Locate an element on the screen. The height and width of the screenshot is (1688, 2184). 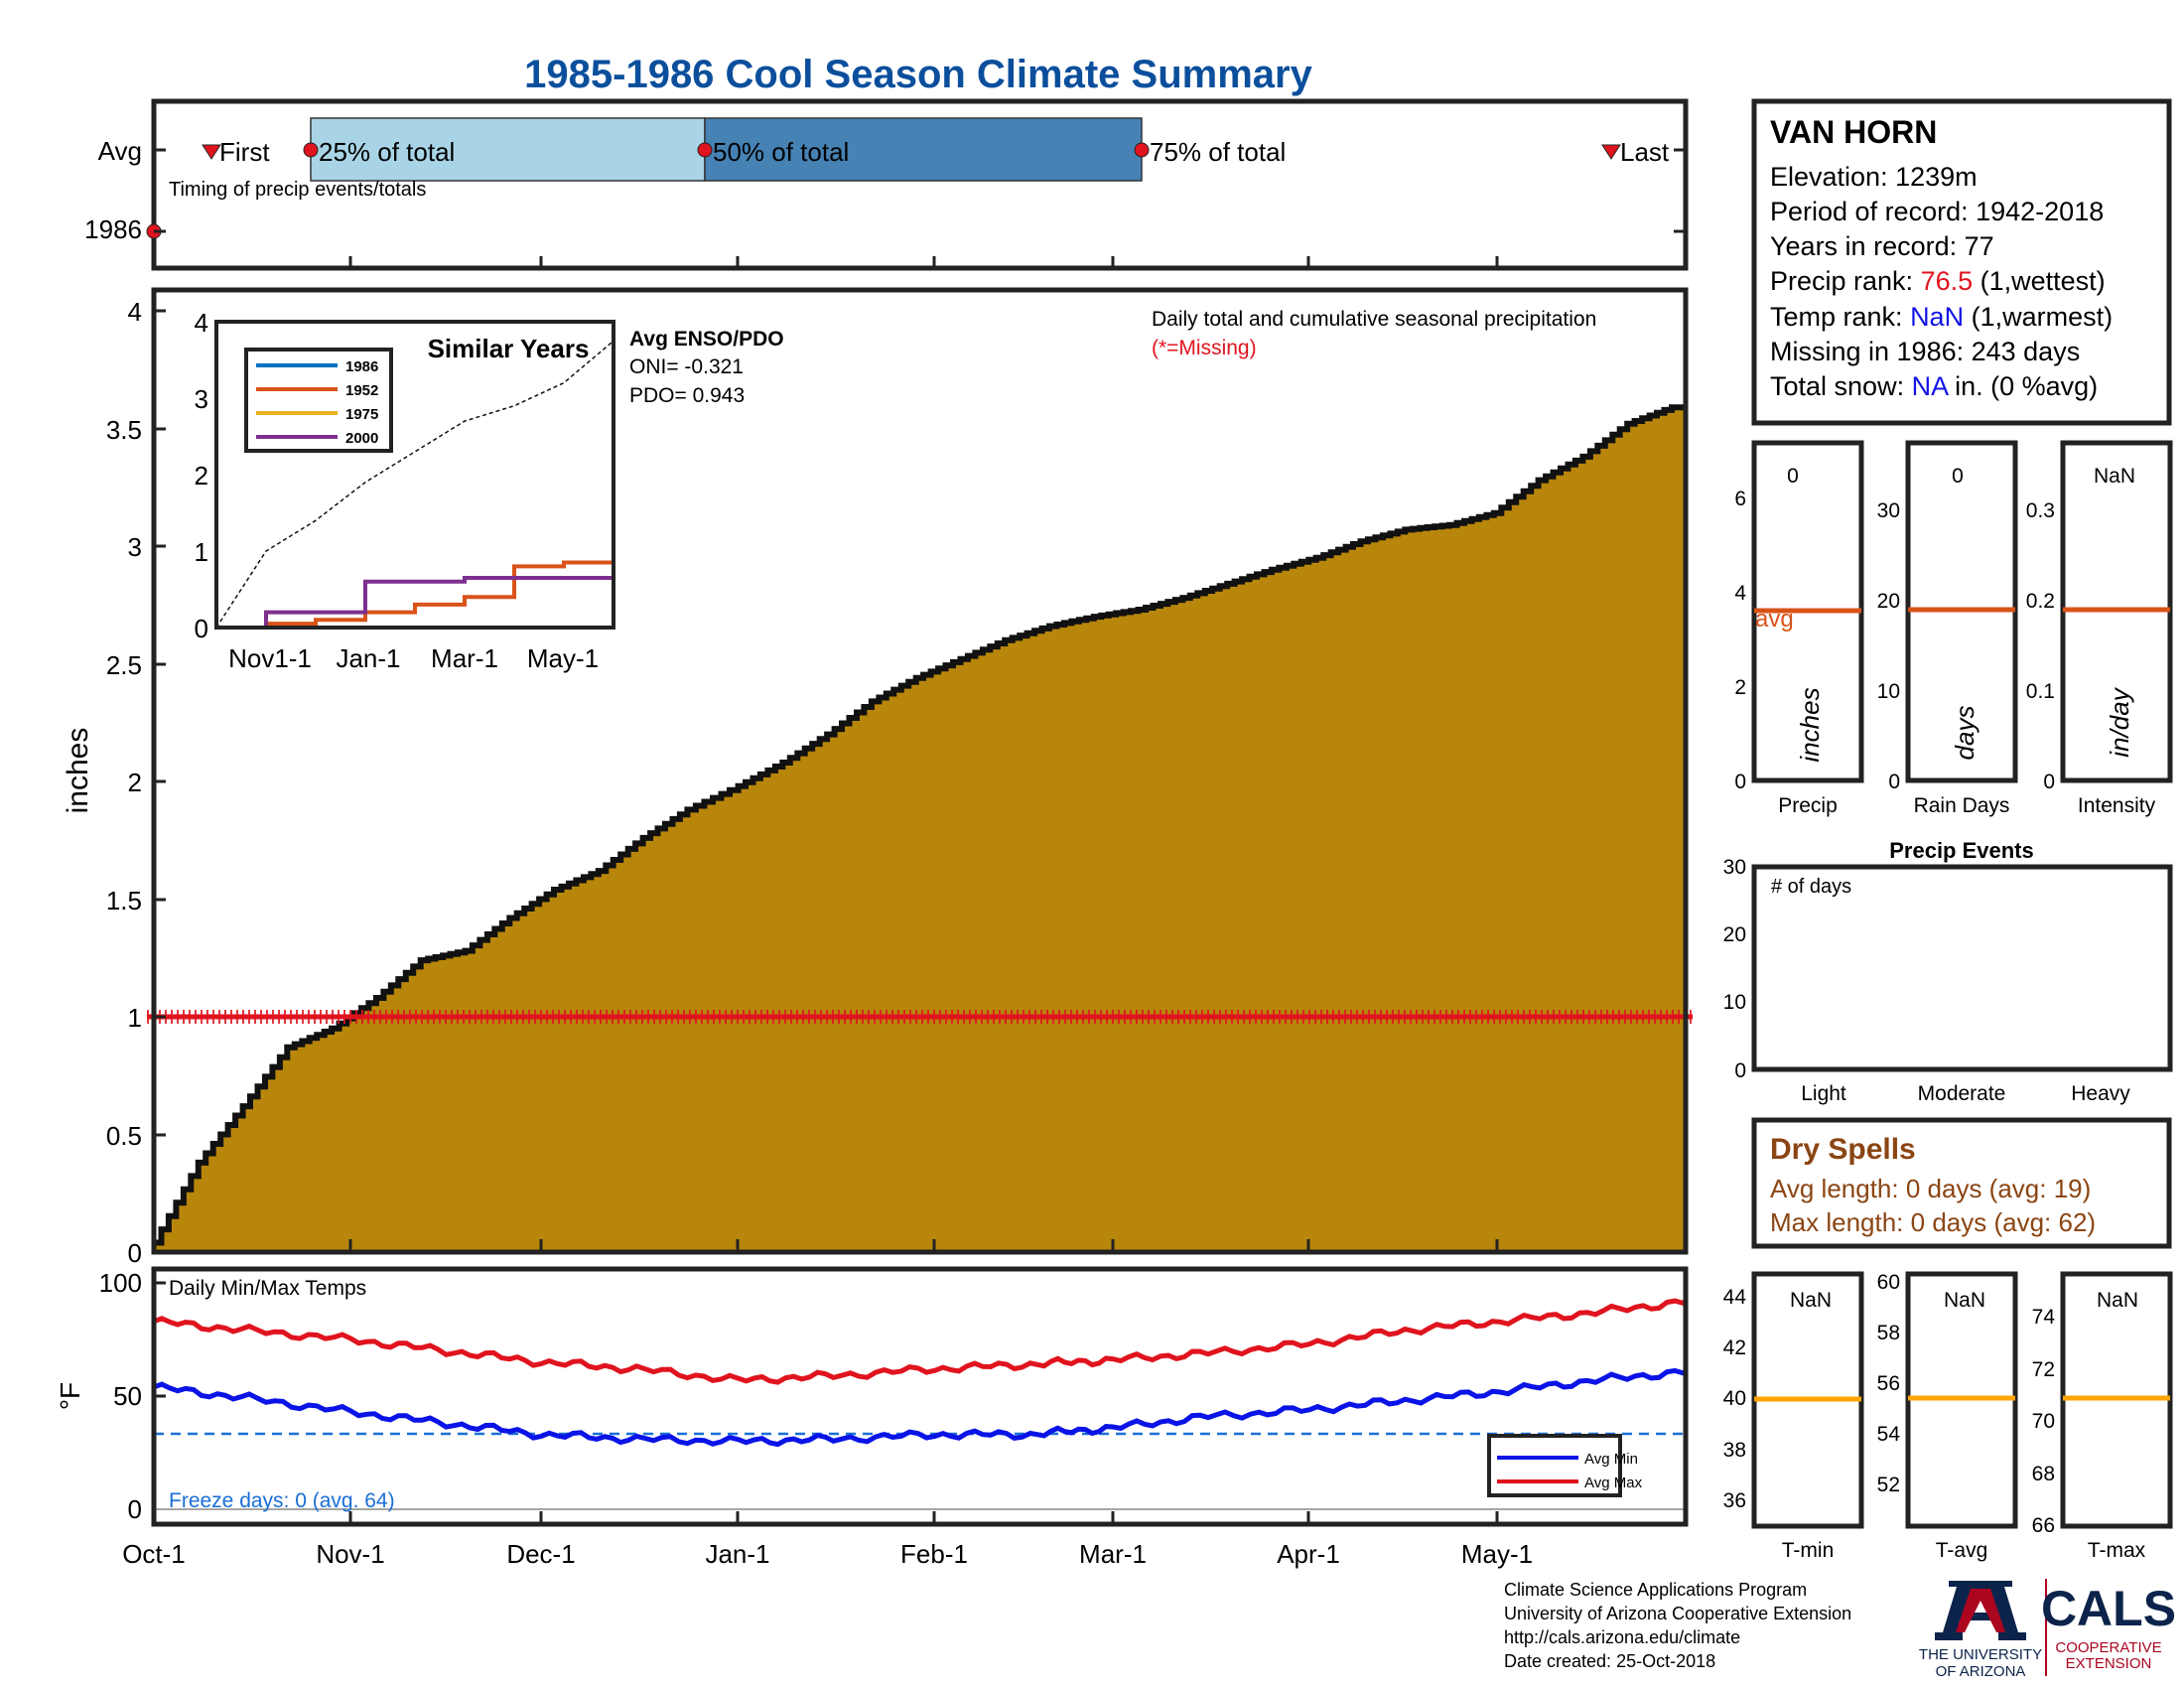
inset-y-tick: 2 is located at coordinates (201, 476).